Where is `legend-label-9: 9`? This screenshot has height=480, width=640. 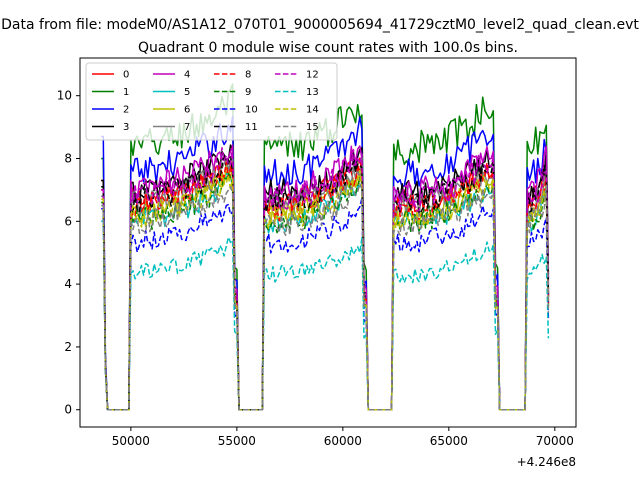
legend-label-9: 9 is located at coordinates (248, 92).